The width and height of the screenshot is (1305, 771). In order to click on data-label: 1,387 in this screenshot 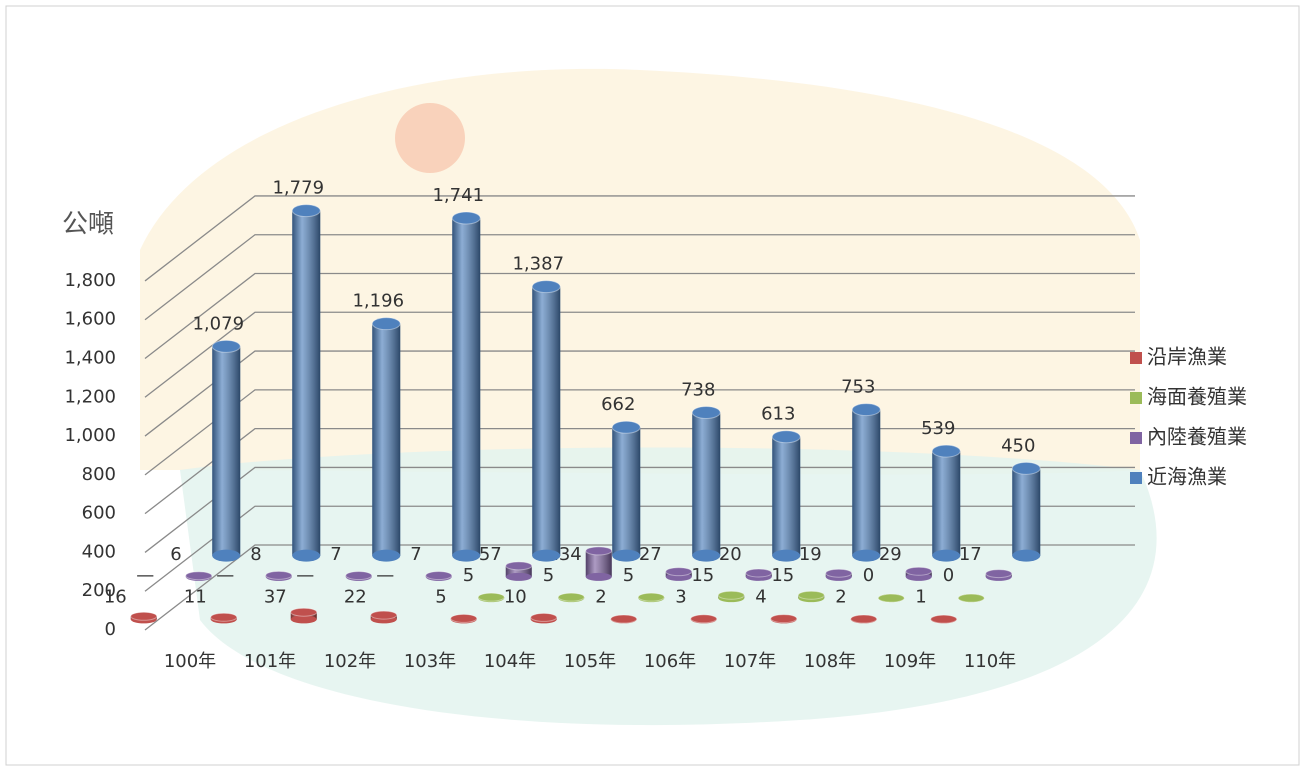, I will do `click(538, 264)`.